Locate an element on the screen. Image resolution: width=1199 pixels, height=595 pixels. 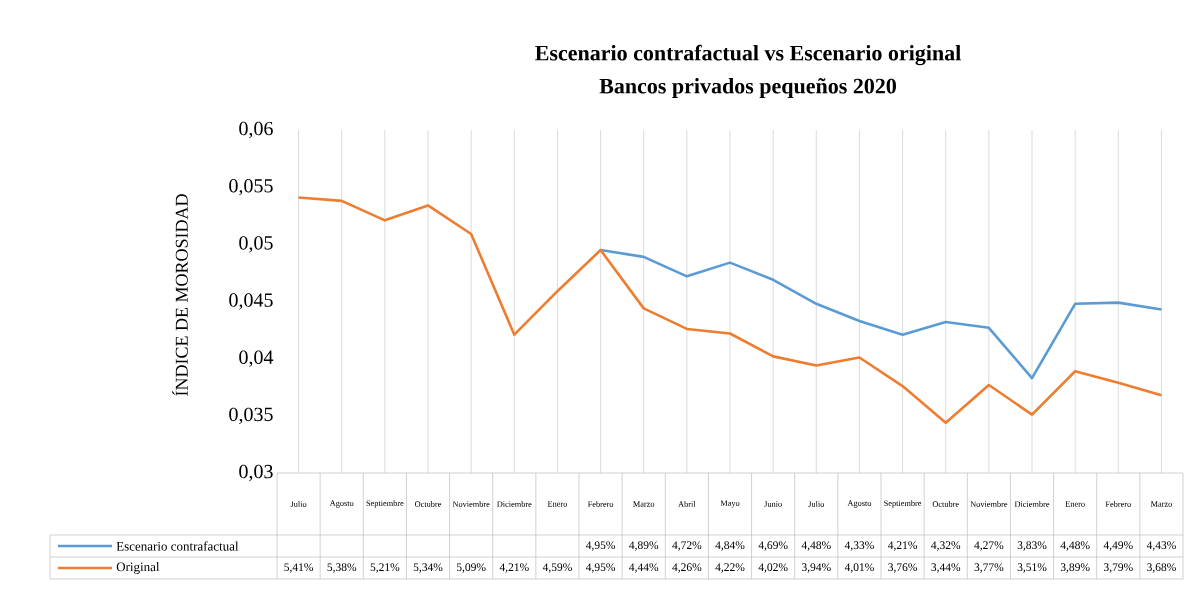
data-label: 4,26% is located at coordinates (687, 568).